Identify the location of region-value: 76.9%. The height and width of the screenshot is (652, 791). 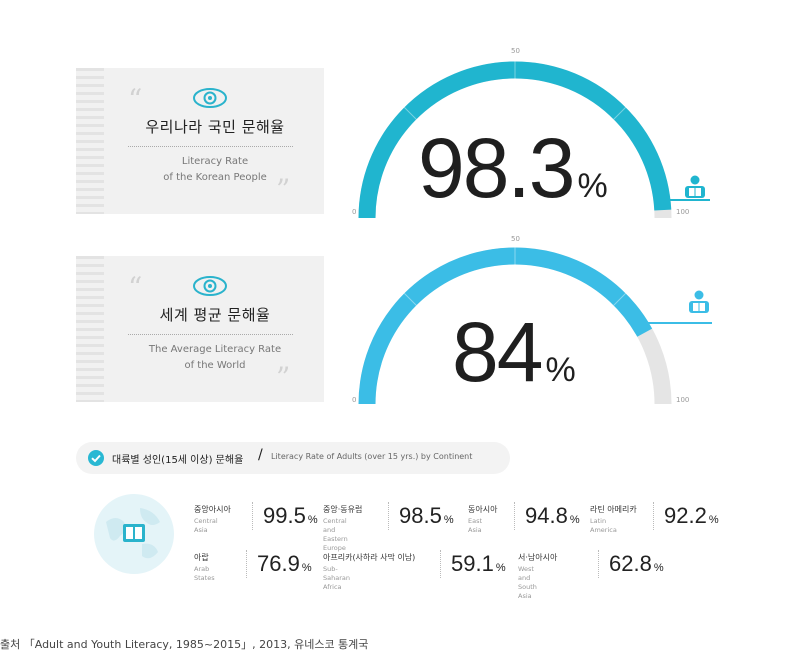
(279, 564).